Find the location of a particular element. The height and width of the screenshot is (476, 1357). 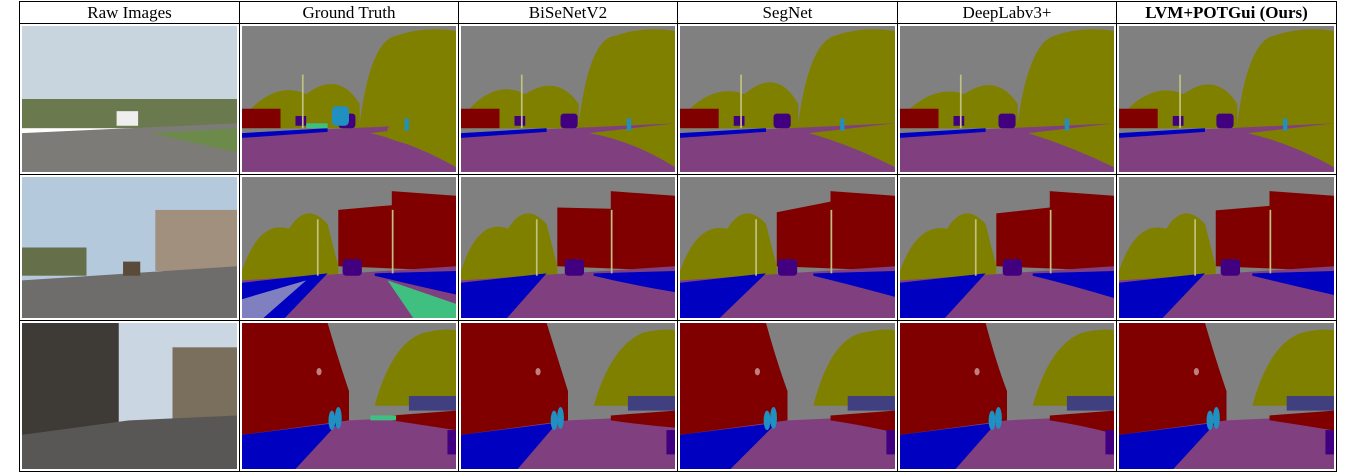

raw-road is located at coordinates (129, 442).